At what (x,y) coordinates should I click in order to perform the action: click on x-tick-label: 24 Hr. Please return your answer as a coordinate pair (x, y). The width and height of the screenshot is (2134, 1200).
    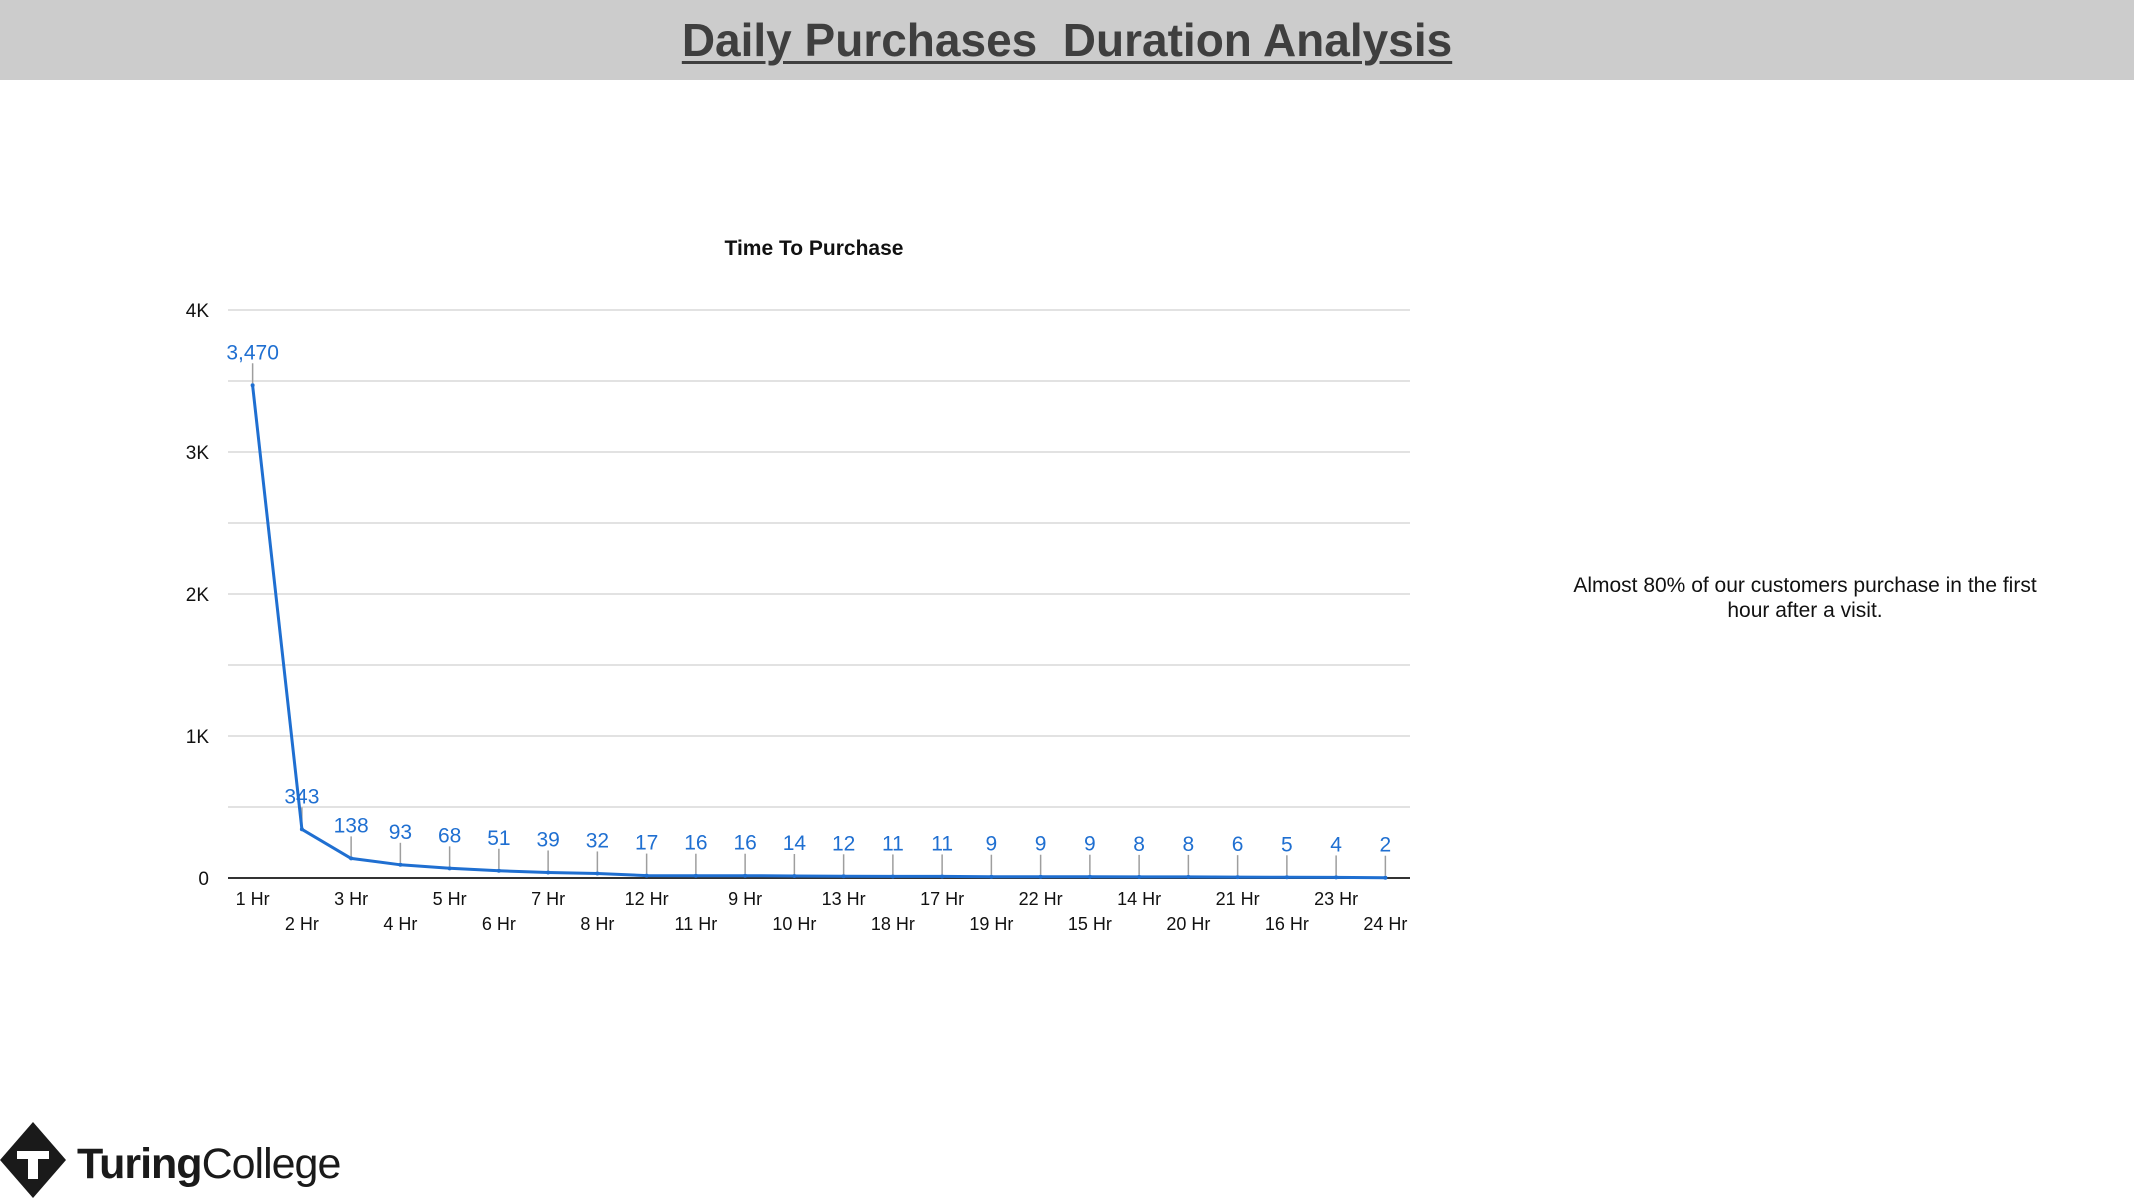
    Looking at the image, I should click on (1385, 924).